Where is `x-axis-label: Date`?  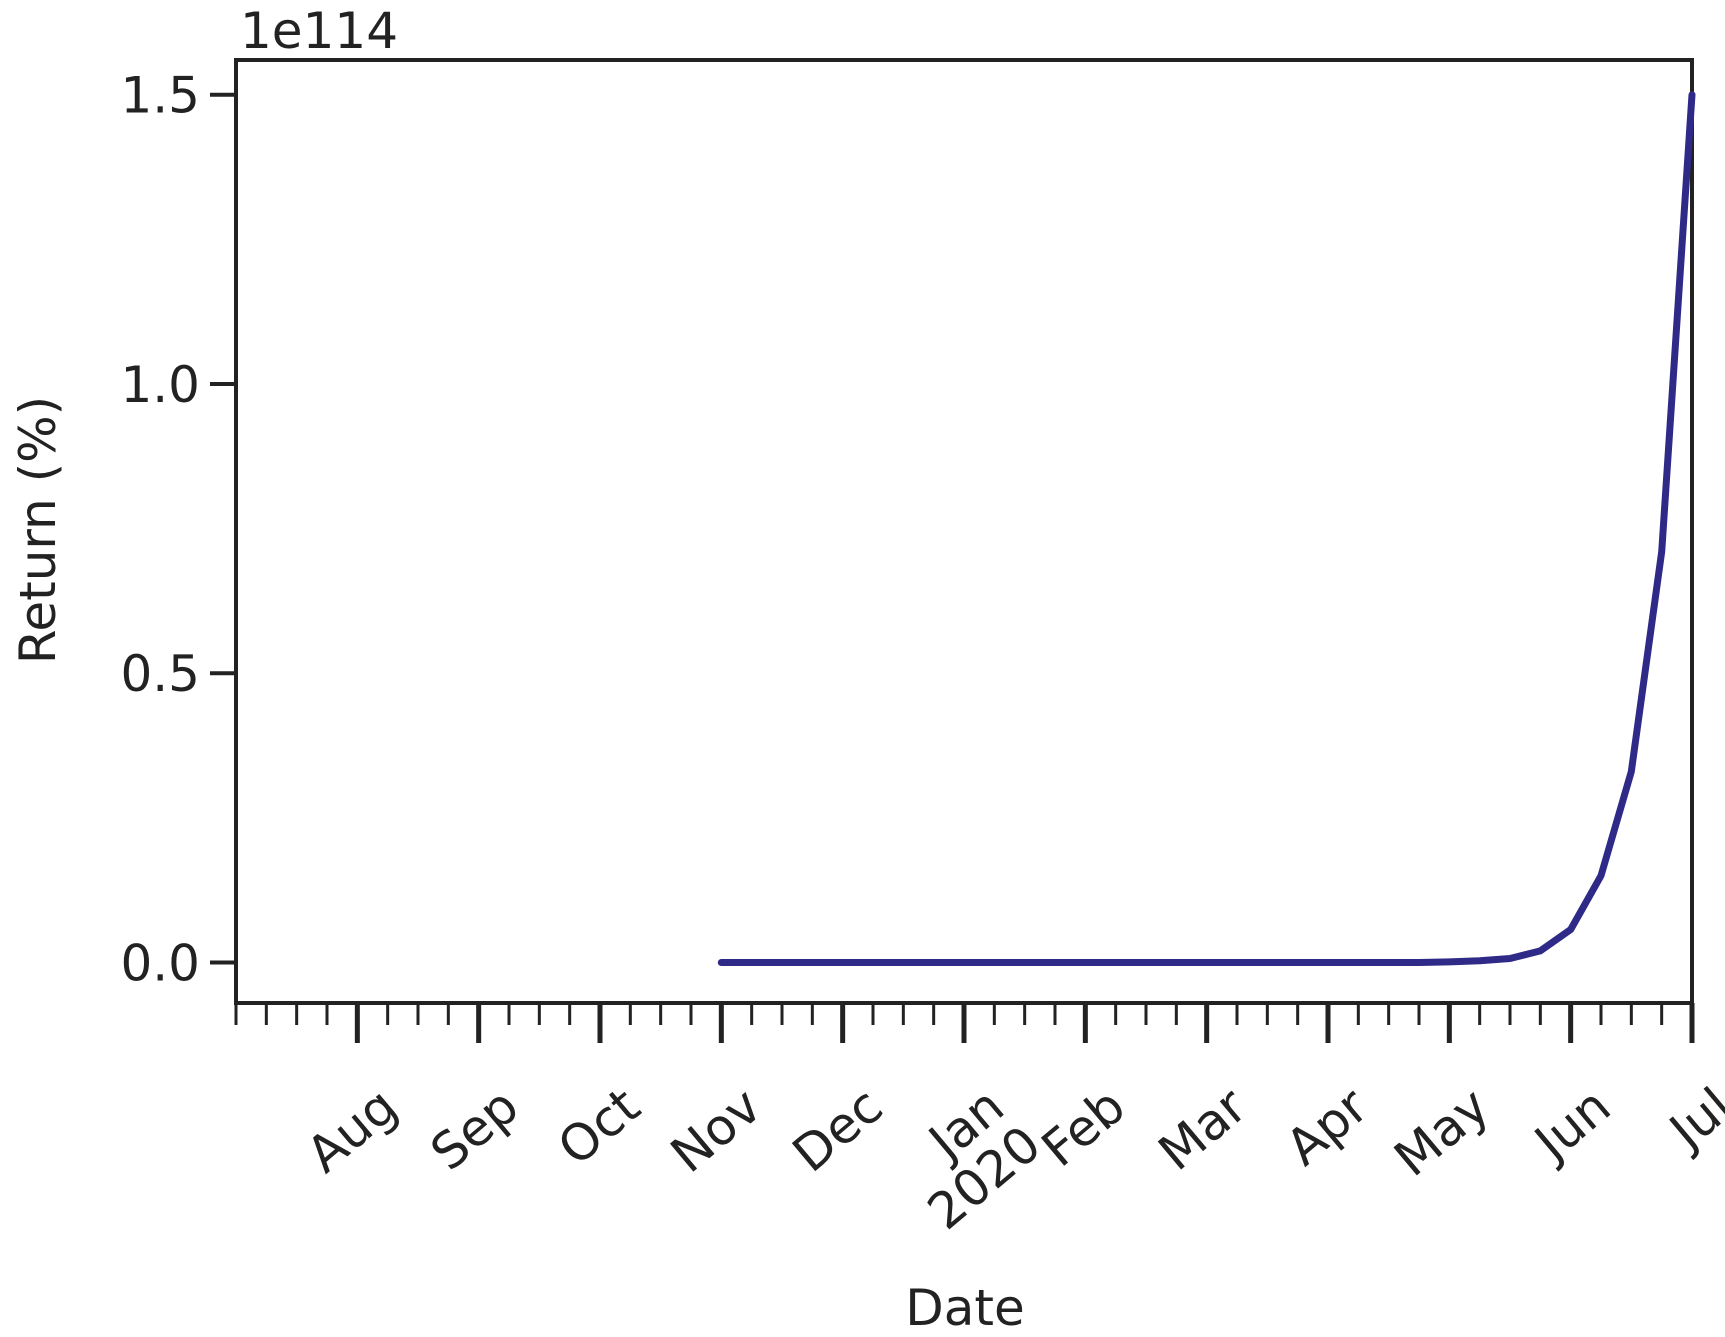 x-axis-label: Date is located at coordinates (965, 1308).